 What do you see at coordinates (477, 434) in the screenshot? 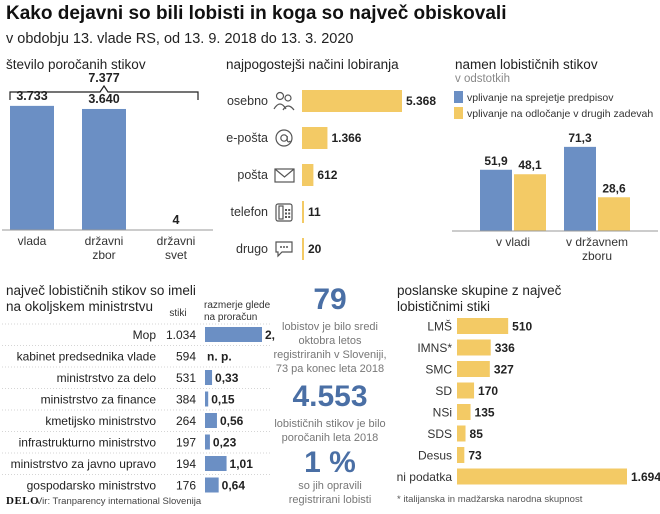
I see `party-value-label: 85` at bounding box center [477, 434].